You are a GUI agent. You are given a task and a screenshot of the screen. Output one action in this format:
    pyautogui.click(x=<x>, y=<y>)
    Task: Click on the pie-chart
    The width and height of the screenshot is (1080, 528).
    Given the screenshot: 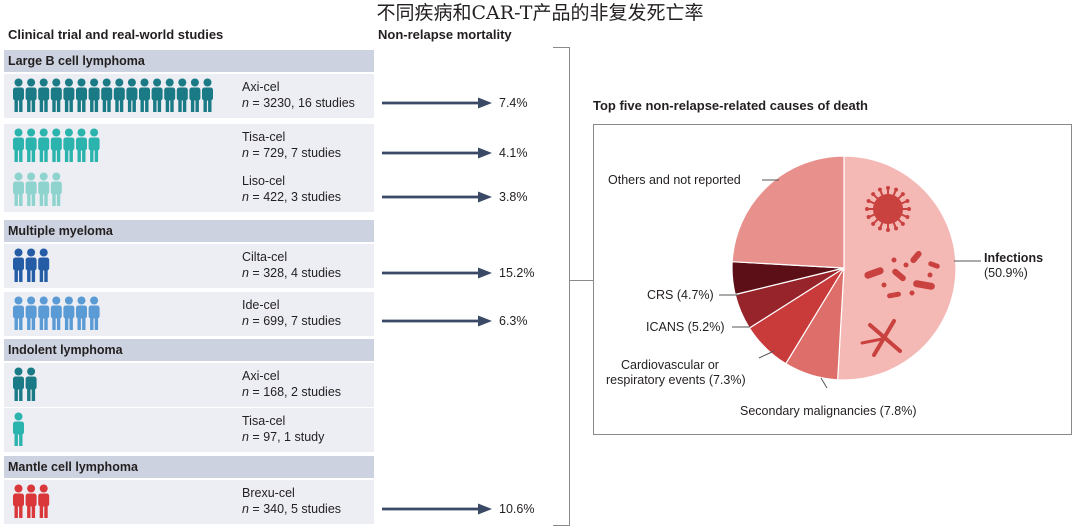 What is the action you would take?
    pyautogui.click(x=850, y=272)
    